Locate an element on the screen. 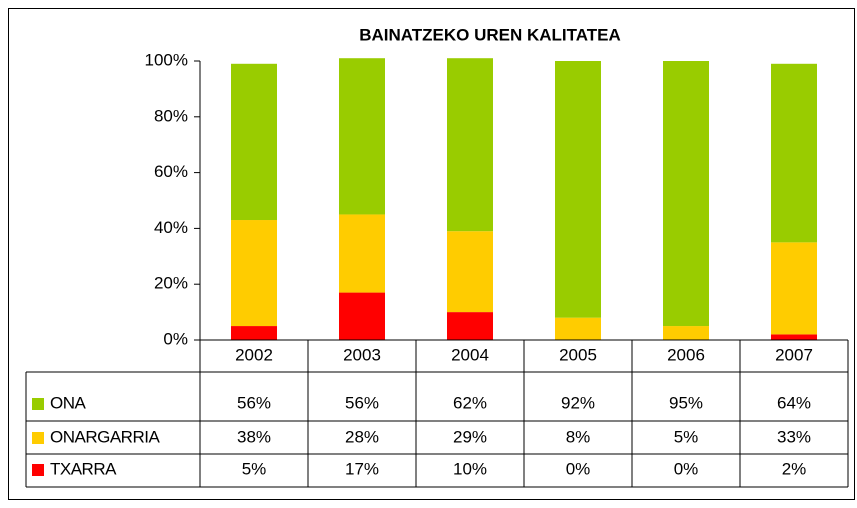 This screenshot has width=857, height=508. data-label: 28% is located at coordinates (362, 436).